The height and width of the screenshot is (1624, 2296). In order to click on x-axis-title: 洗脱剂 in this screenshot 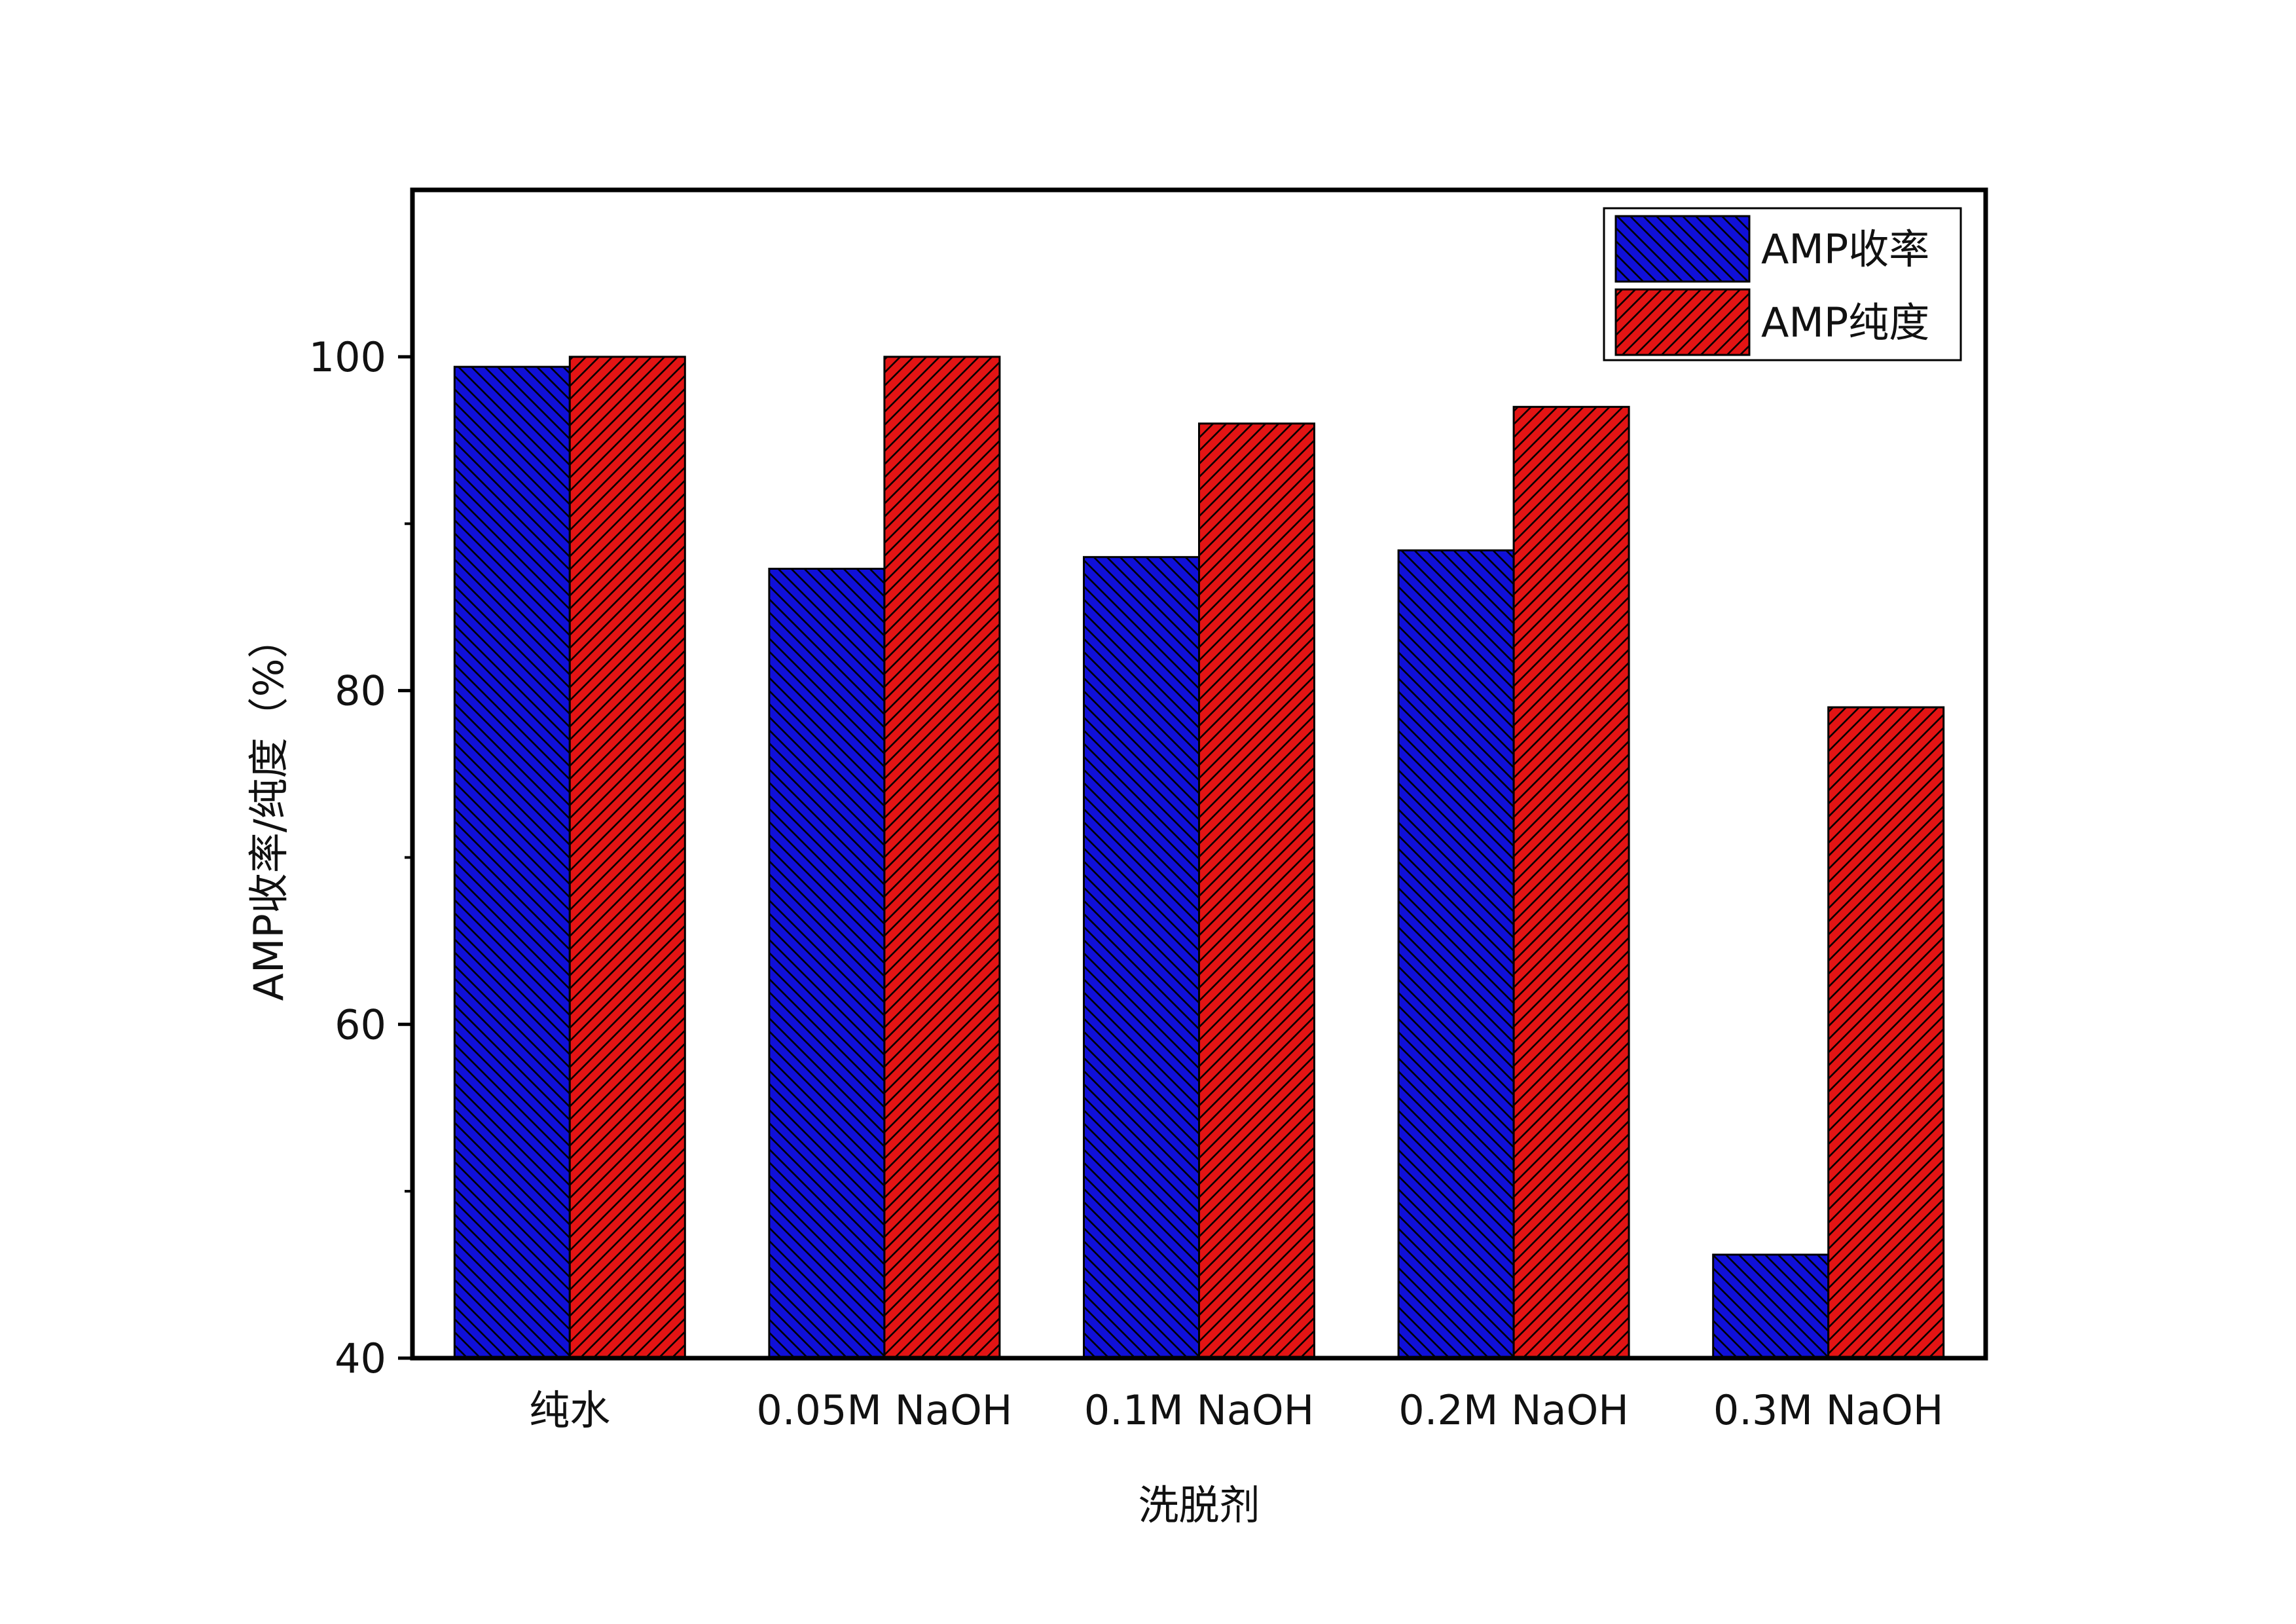, I will do `click(1199, 1505)`.